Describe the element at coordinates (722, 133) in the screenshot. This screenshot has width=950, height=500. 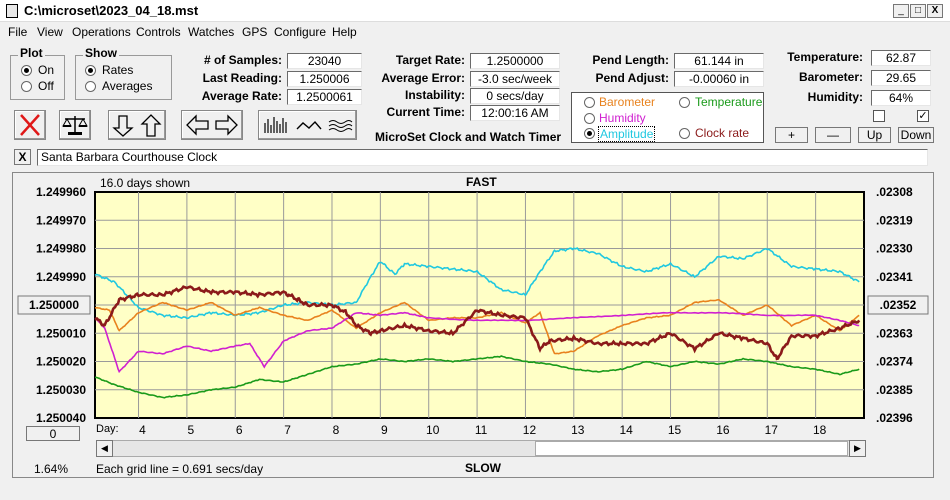
I see `clock-rate-option: Clock rate` at that location.